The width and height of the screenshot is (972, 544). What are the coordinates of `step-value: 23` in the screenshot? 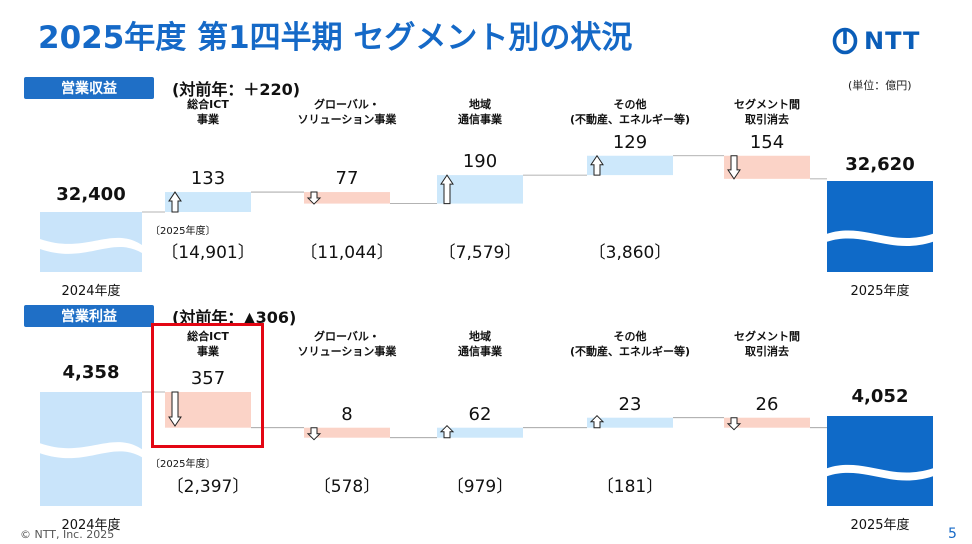 It's located at (630, 404).